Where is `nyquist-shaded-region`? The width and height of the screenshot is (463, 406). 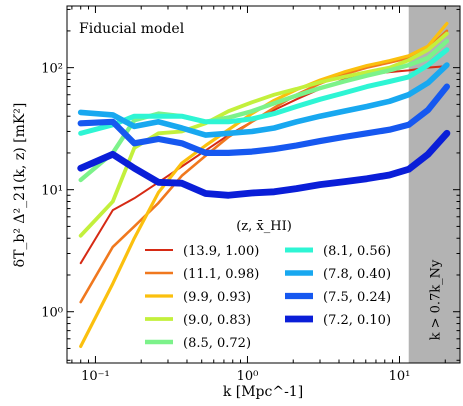 nyquist-shaded-region is located at coordinates (434, 184).